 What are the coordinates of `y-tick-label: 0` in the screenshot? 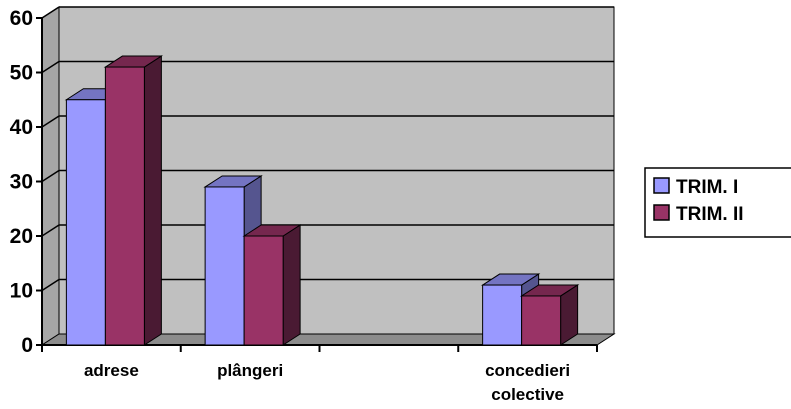 It's located at (27, 345).